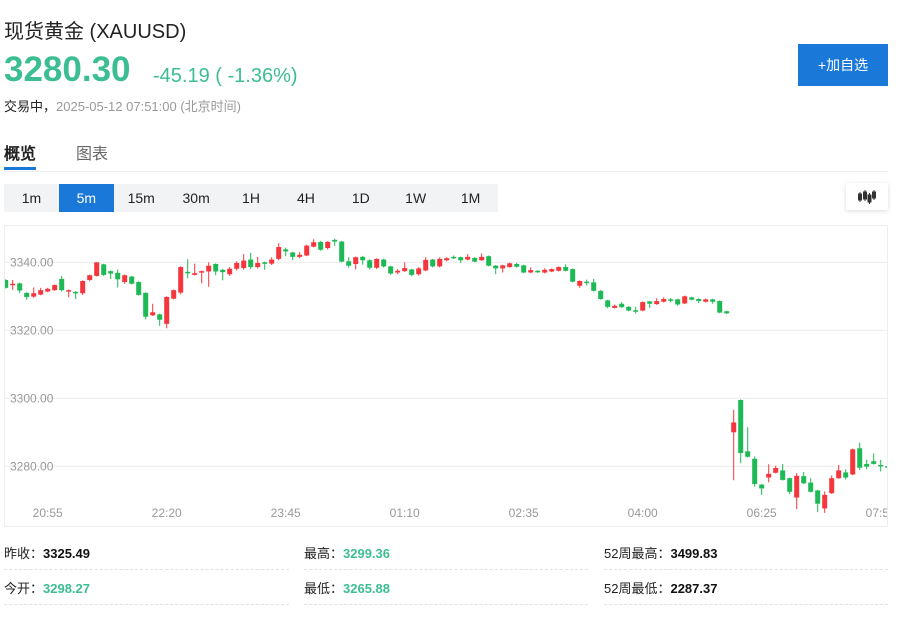 The image size is (902, 619). I want to click on trading-status: 交易中，2025-05-12 07:51:00 (北京时间), so click(122, 105).